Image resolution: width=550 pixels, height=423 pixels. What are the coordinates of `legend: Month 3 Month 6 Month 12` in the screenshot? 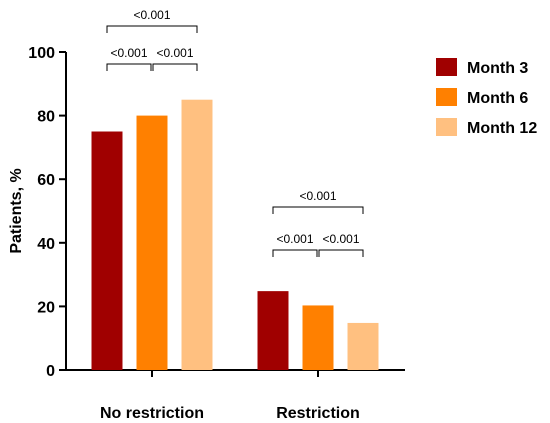 It's located at (486, 97).